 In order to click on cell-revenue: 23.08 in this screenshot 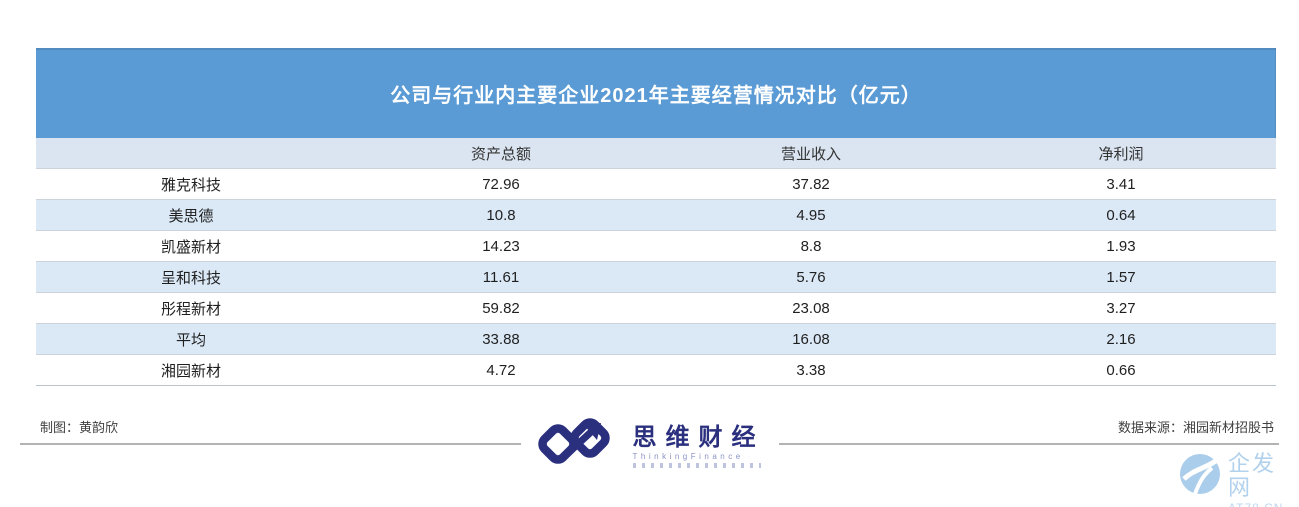, I will do `click(811, 308)`.